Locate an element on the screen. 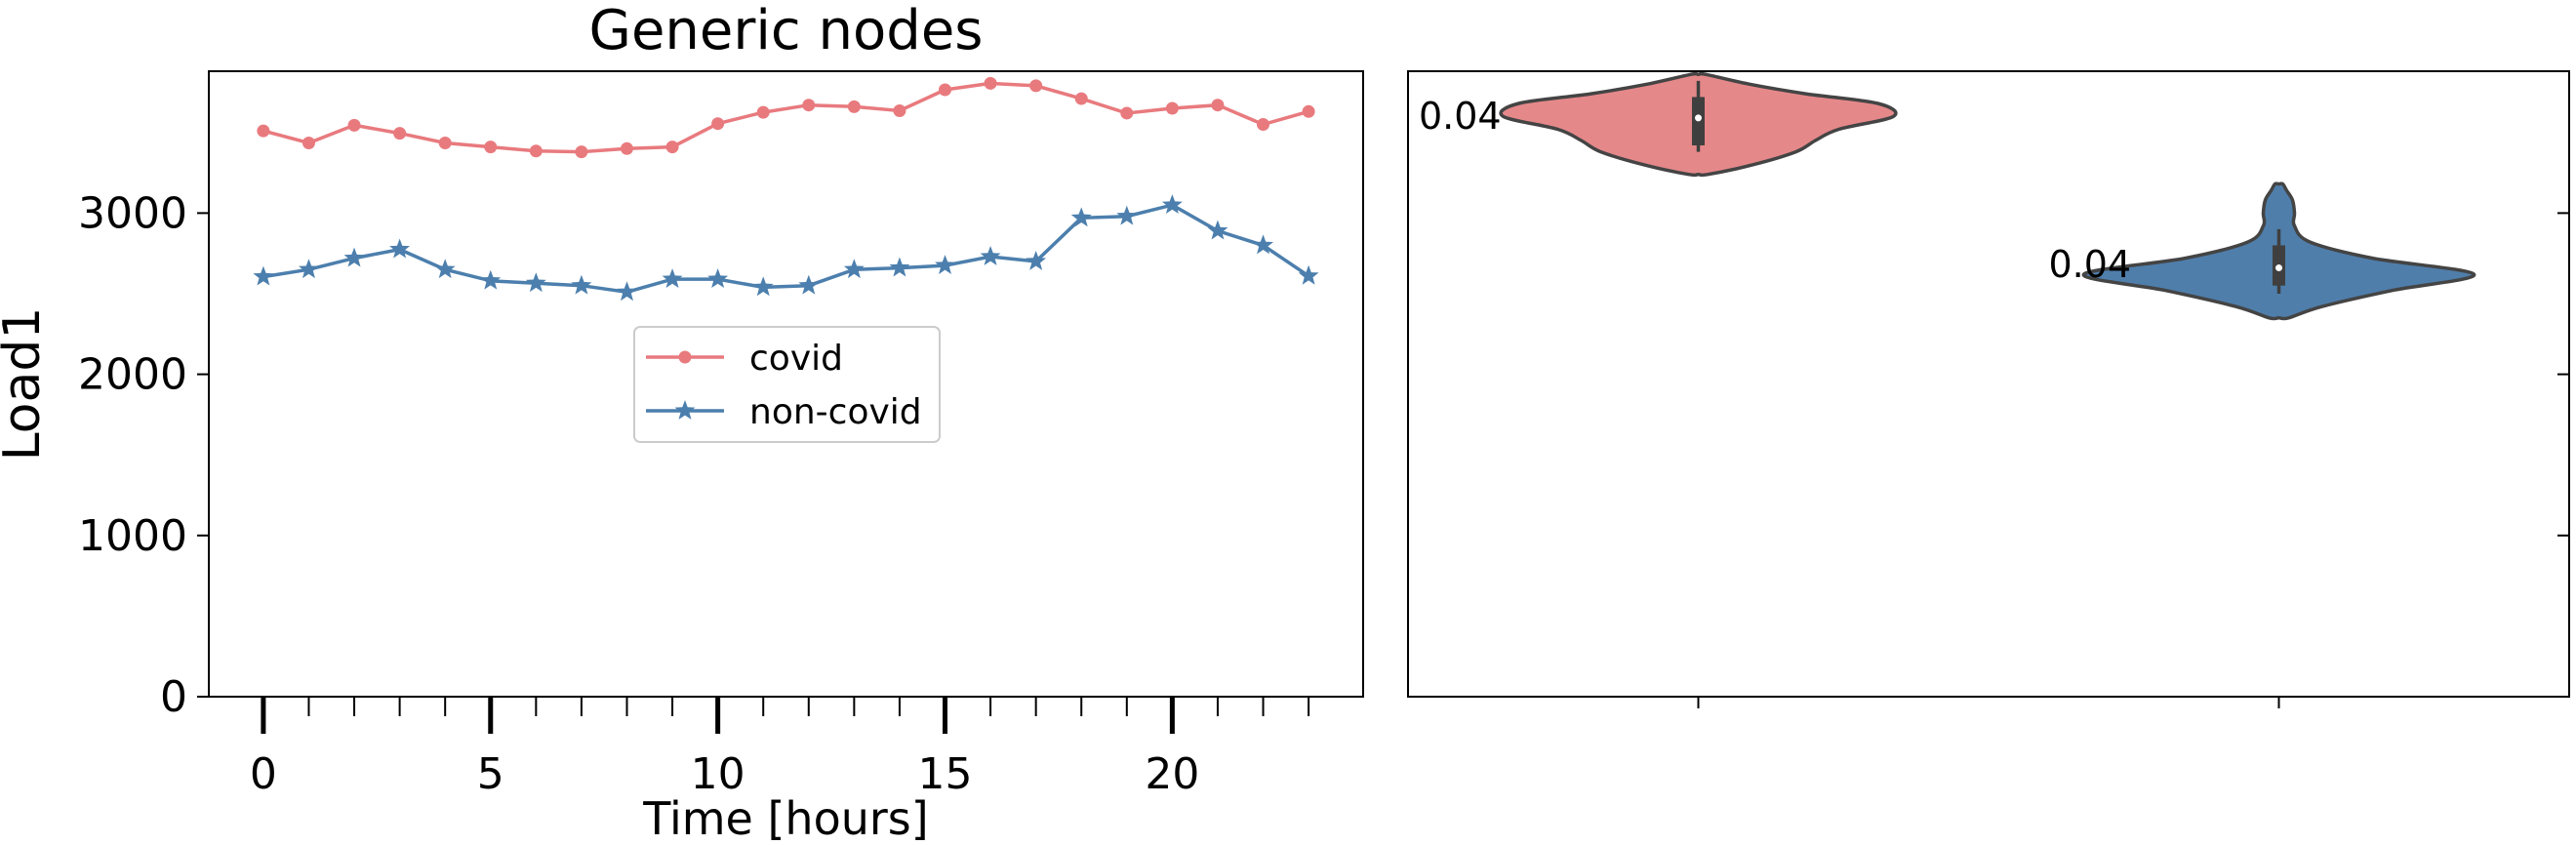 The image size is (2576, 845). y-axis-label: Load1 is located at coordinates (26, 385).